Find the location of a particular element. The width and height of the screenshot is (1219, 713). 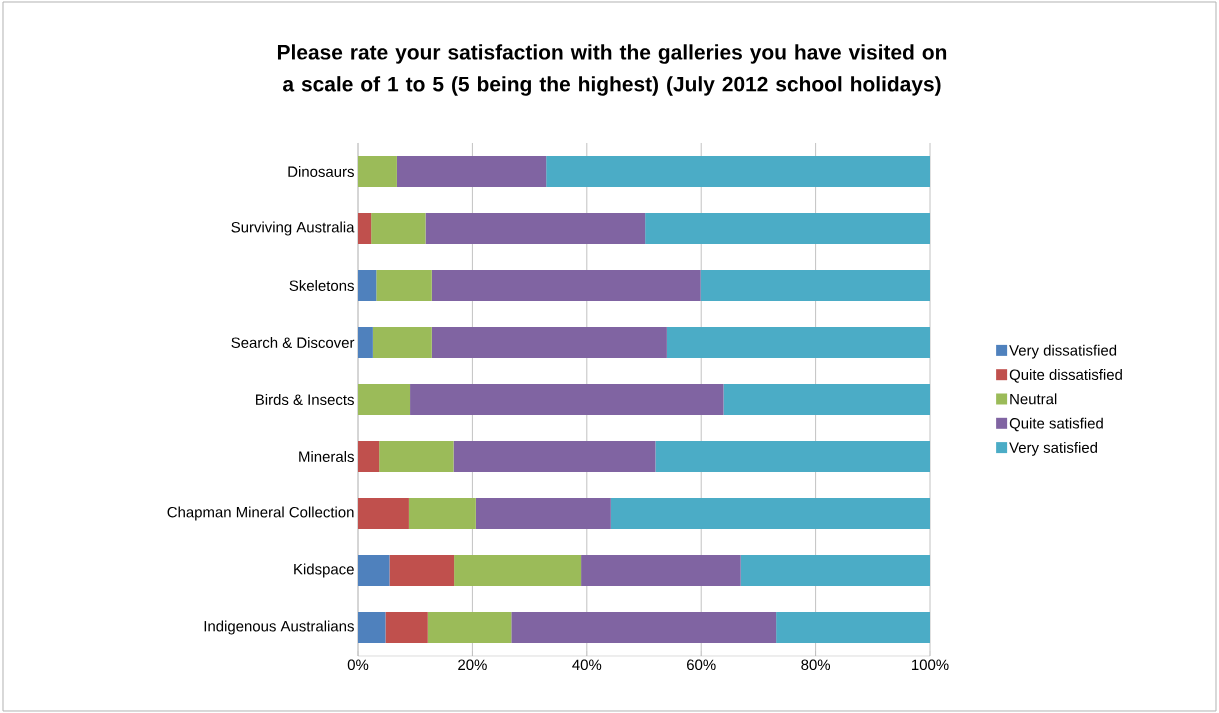

legend-label: Very satisfied is located at coordinates (1053, 448).